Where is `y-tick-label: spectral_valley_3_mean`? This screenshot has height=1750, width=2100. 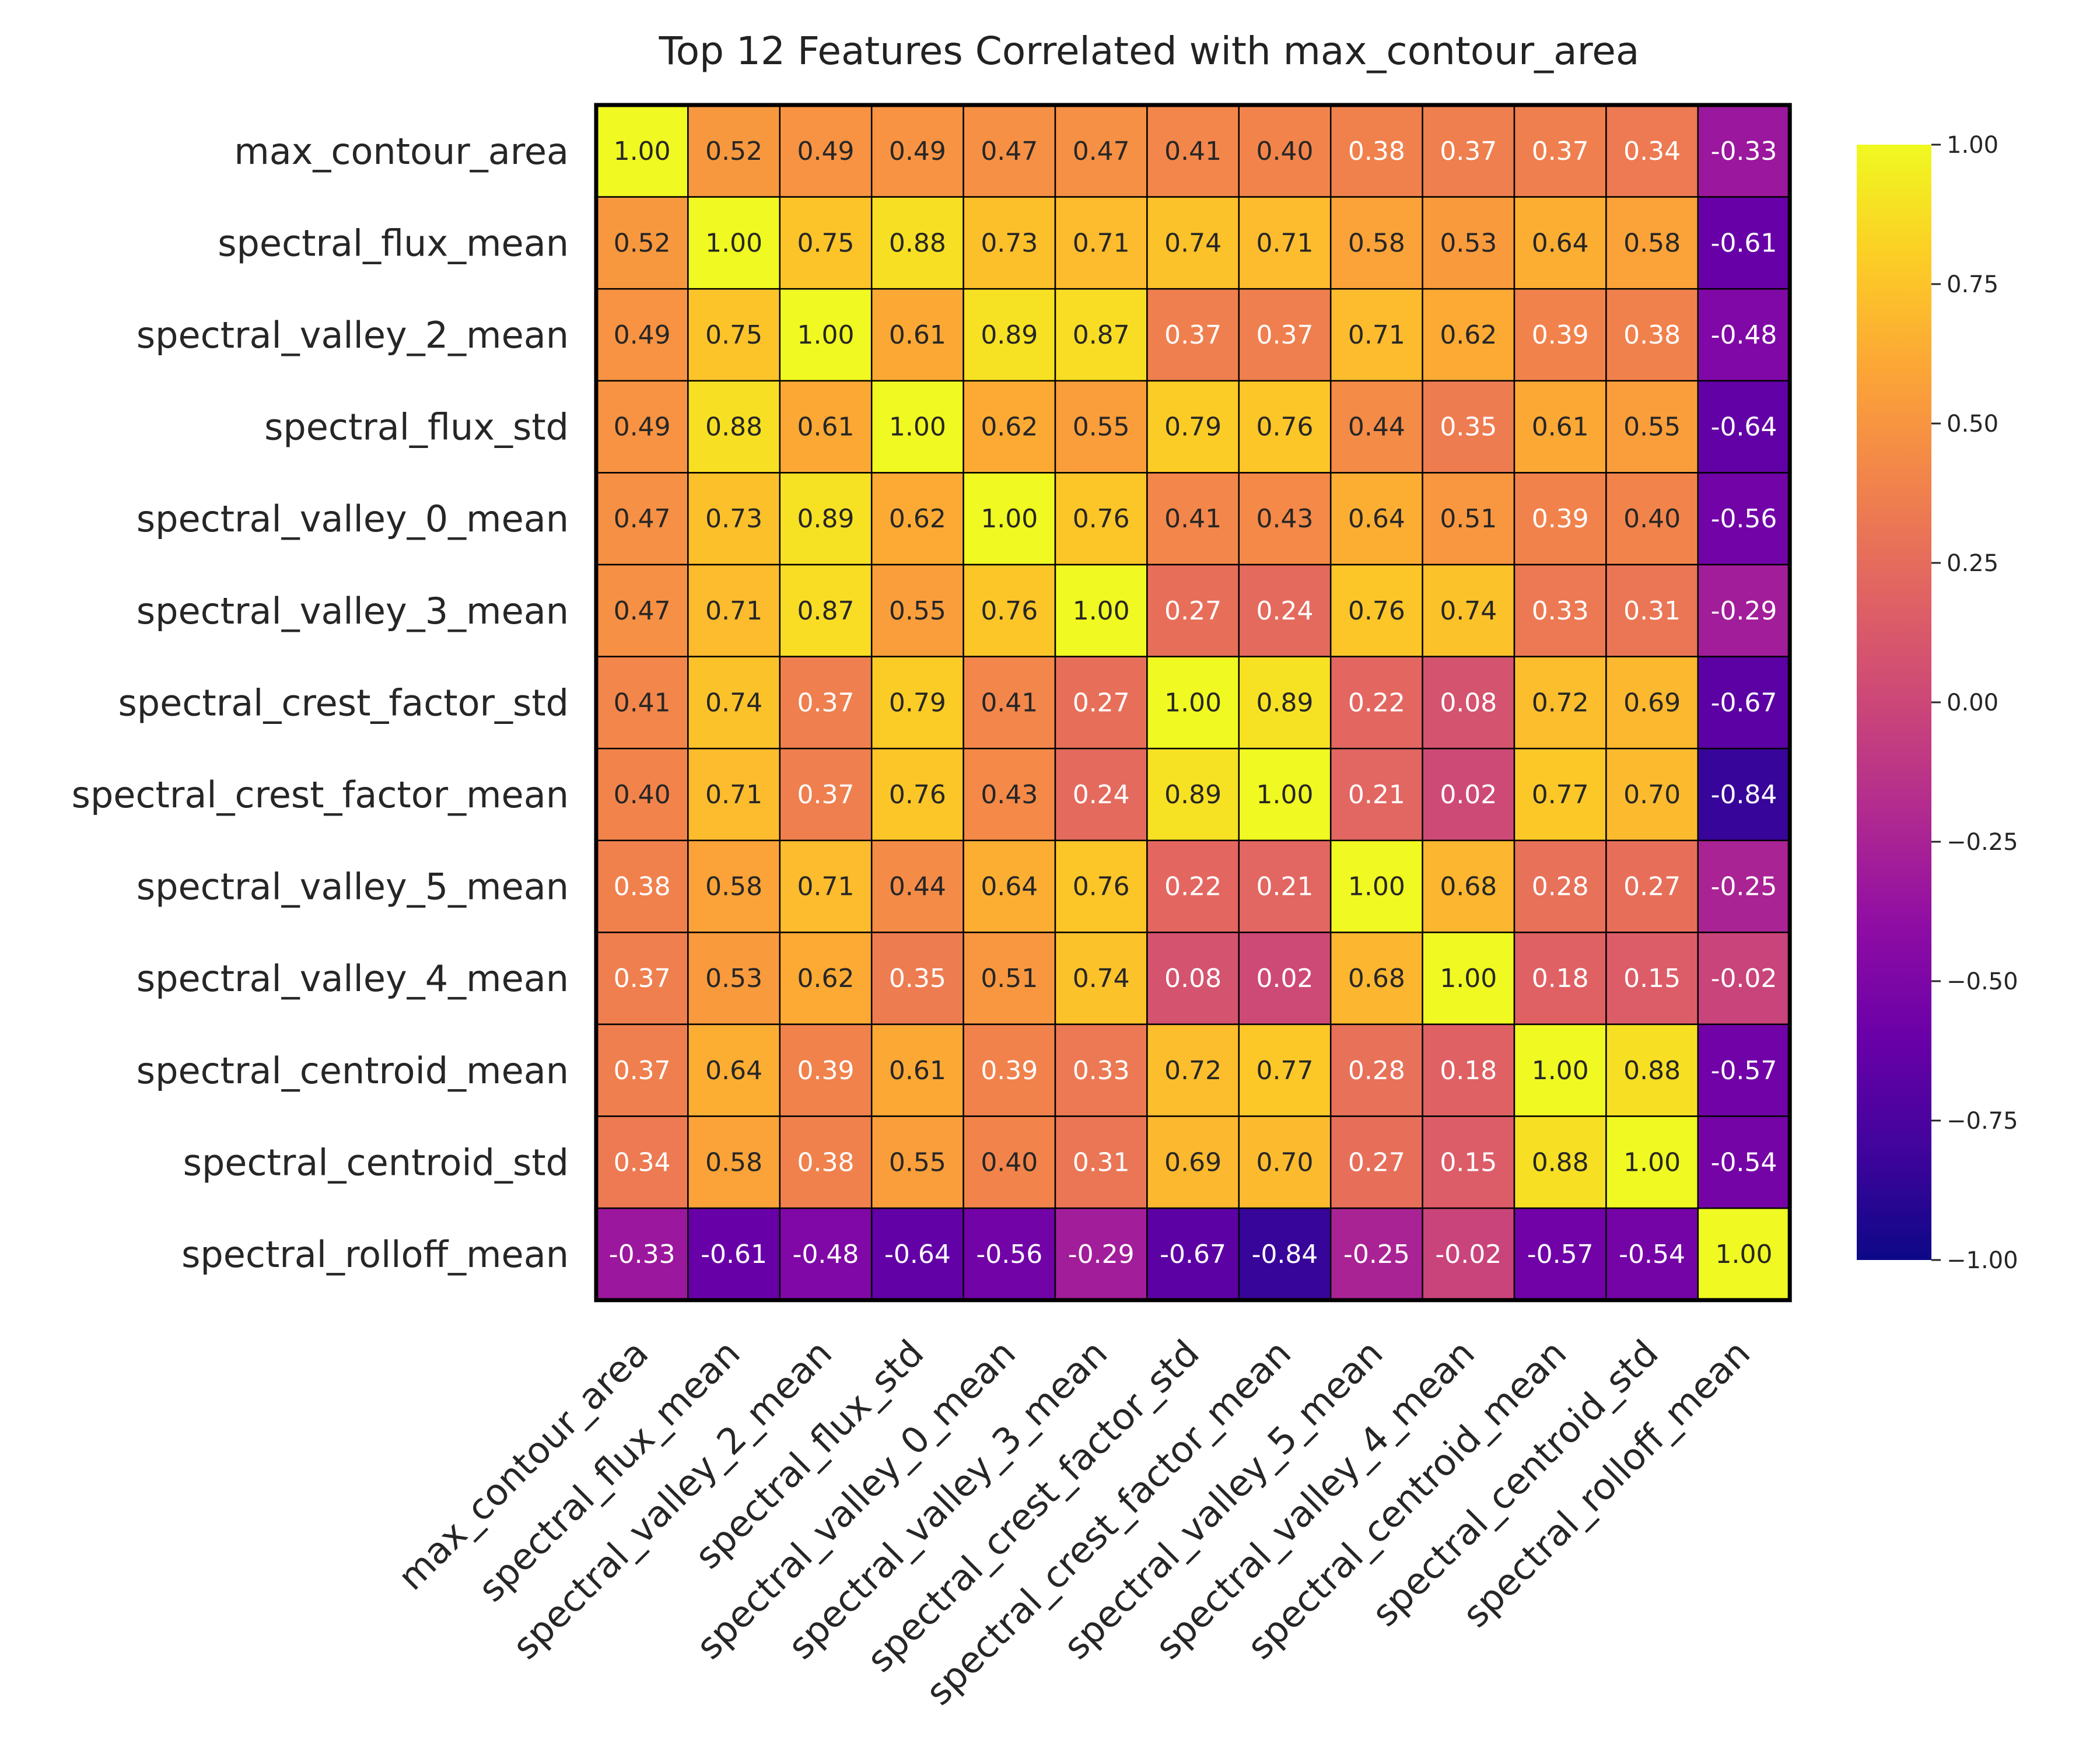 y-tick-label: spectral_valley_3_mean is located at coordinates (352, 611).